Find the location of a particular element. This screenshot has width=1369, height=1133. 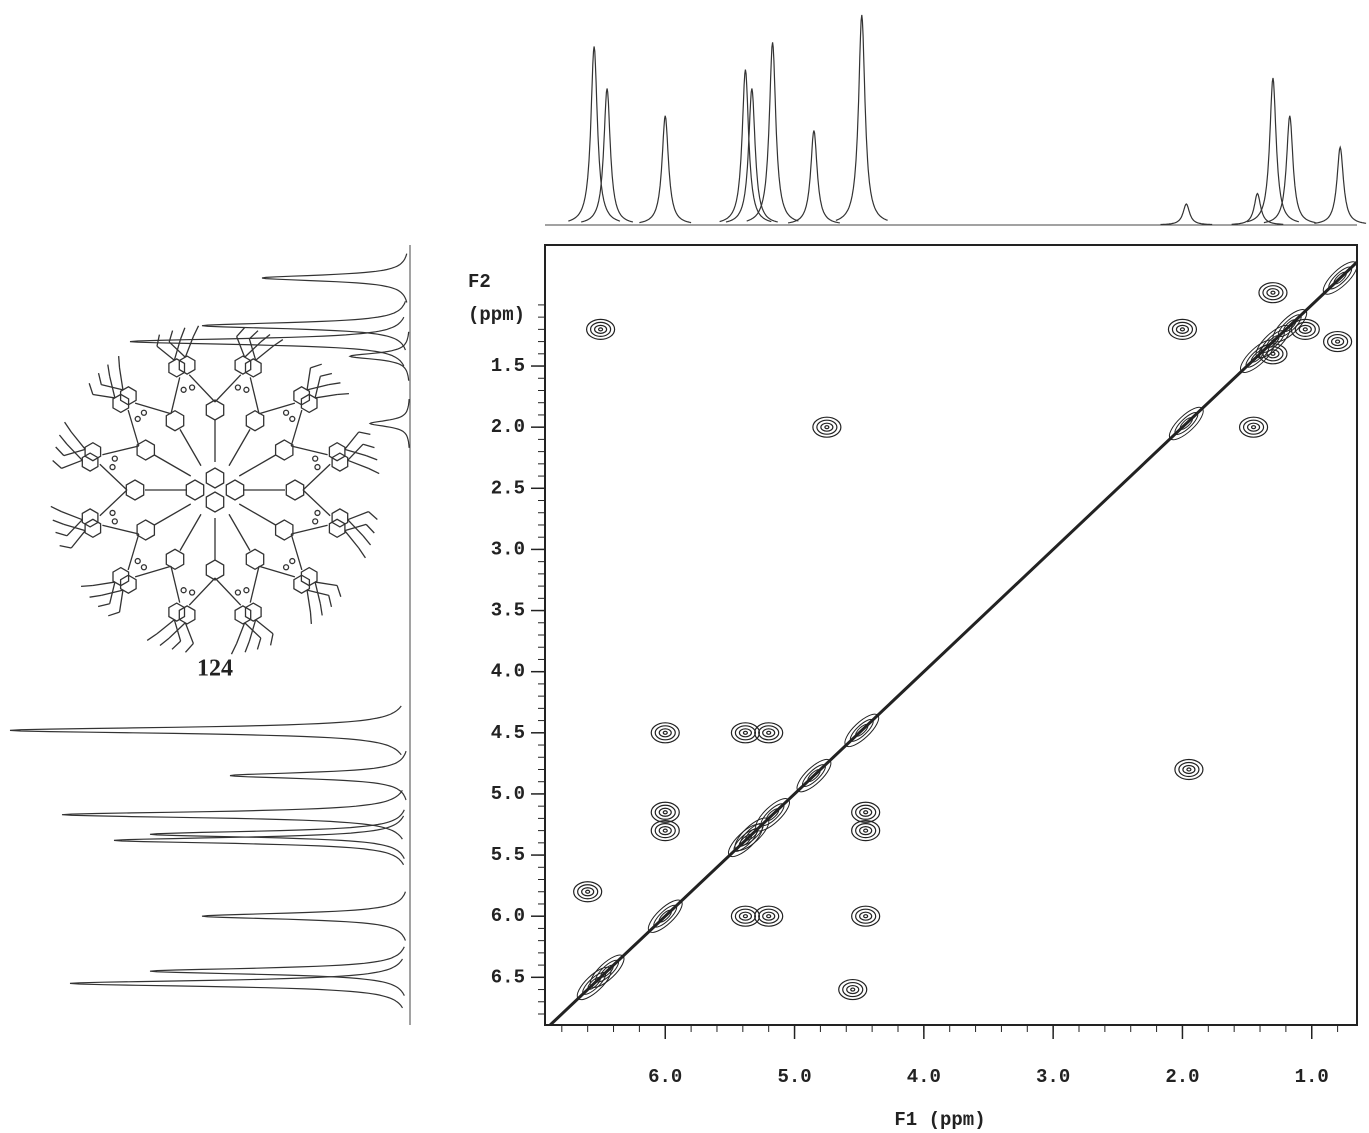

y-tick-label: 6.0 is located at coordinates (508, 916).